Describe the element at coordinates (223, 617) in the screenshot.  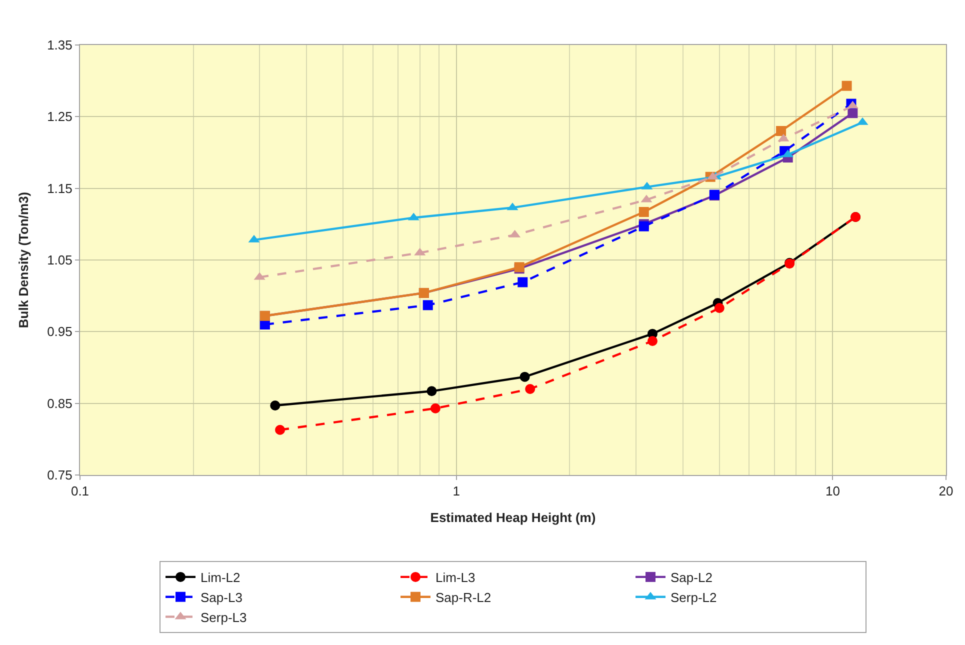
I see `legend-label: Serp-L3` at that location.